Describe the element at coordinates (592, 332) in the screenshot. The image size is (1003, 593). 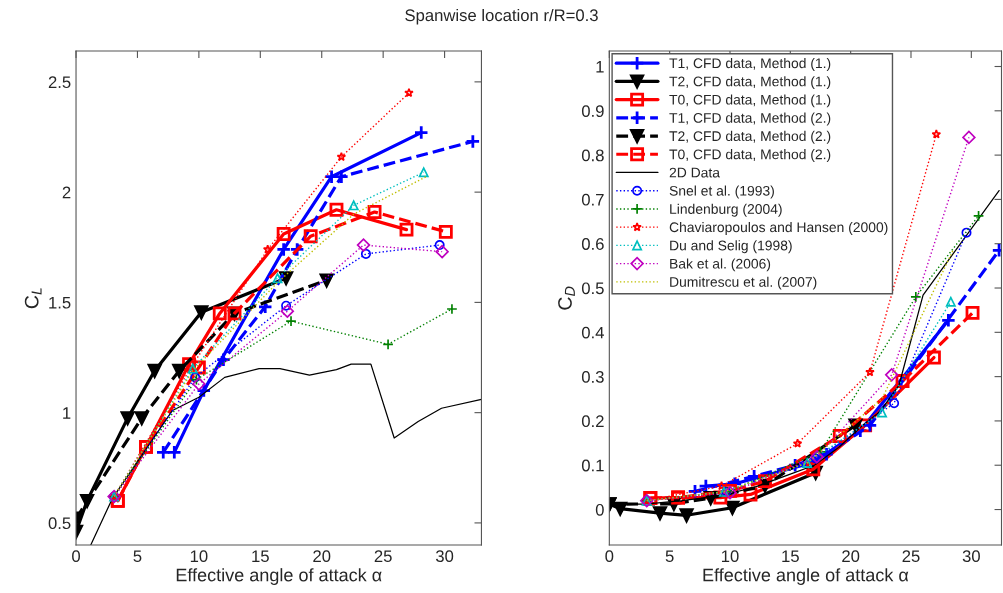
I see `y-tick-label: 0.4` at that location.